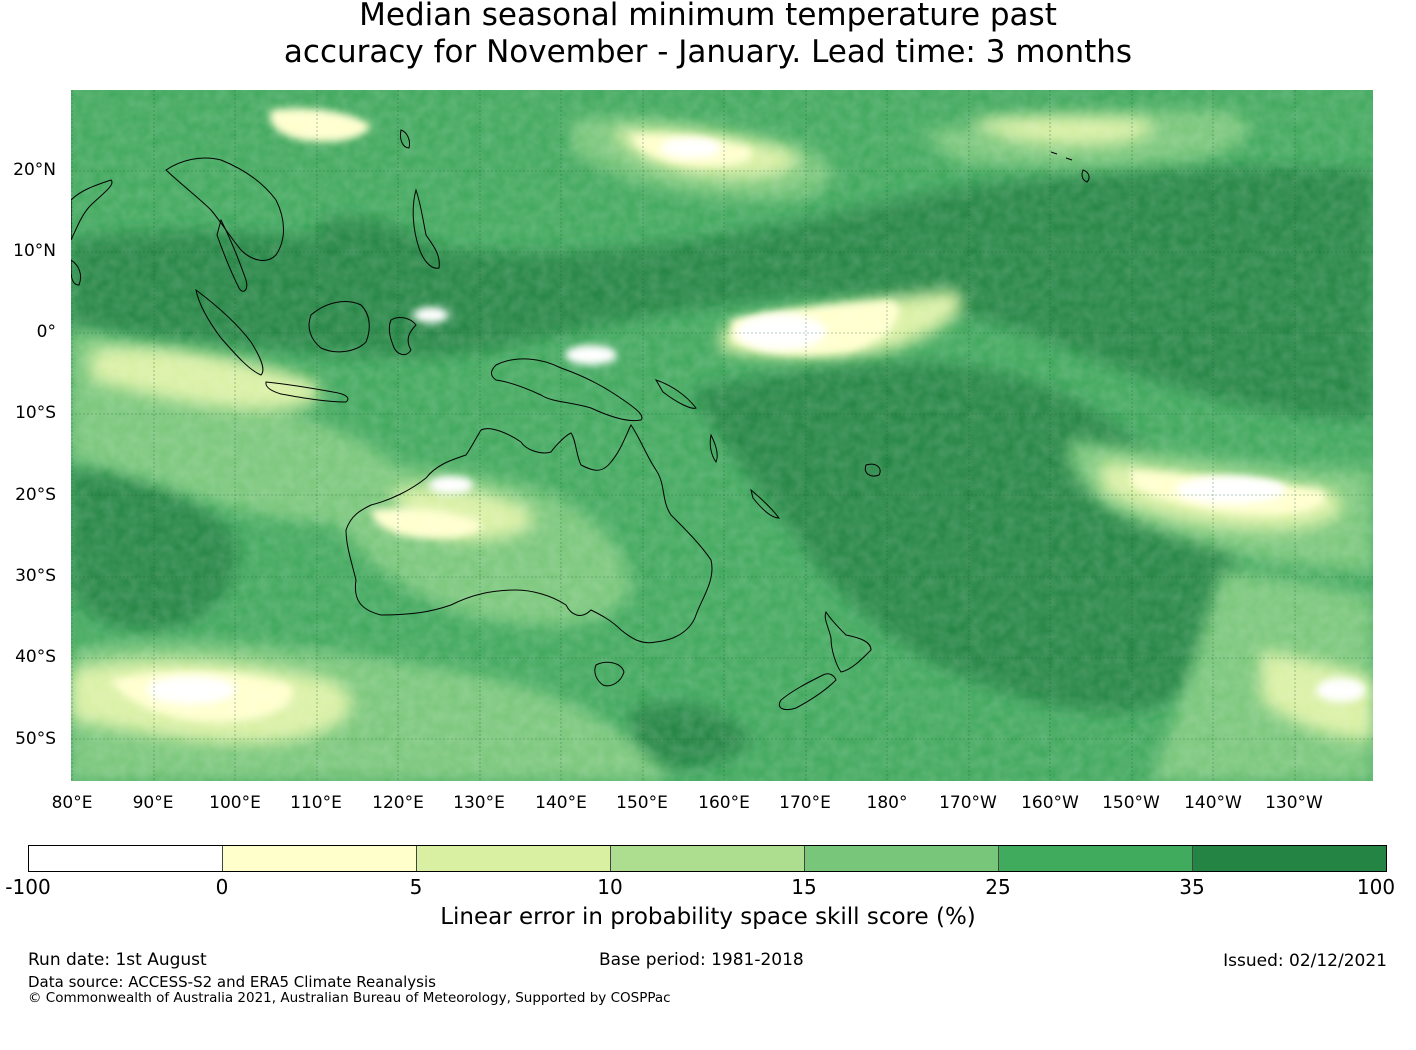 This screenshot has width=1416, height=1050. Describe the element at coordinates (805, 803) in the screenshot. I see `lon-label-170e: 170°E` at that location.